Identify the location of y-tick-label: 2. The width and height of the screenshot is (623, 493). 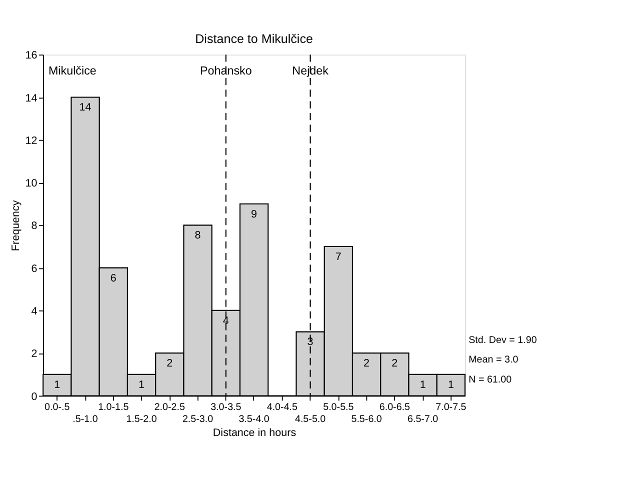
(34, 354).